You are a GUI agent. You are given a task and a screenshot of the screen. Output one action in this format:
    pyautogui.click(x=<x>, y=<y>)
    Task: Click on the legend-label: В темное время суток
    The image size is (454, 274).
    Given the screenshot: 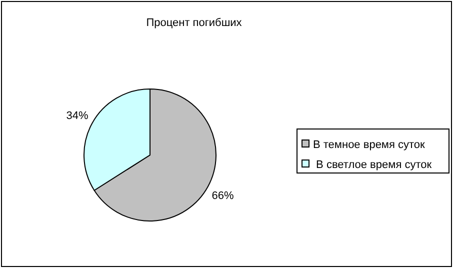 What is the action you would take?
    pyautogui.click(x=369, y=144)
    